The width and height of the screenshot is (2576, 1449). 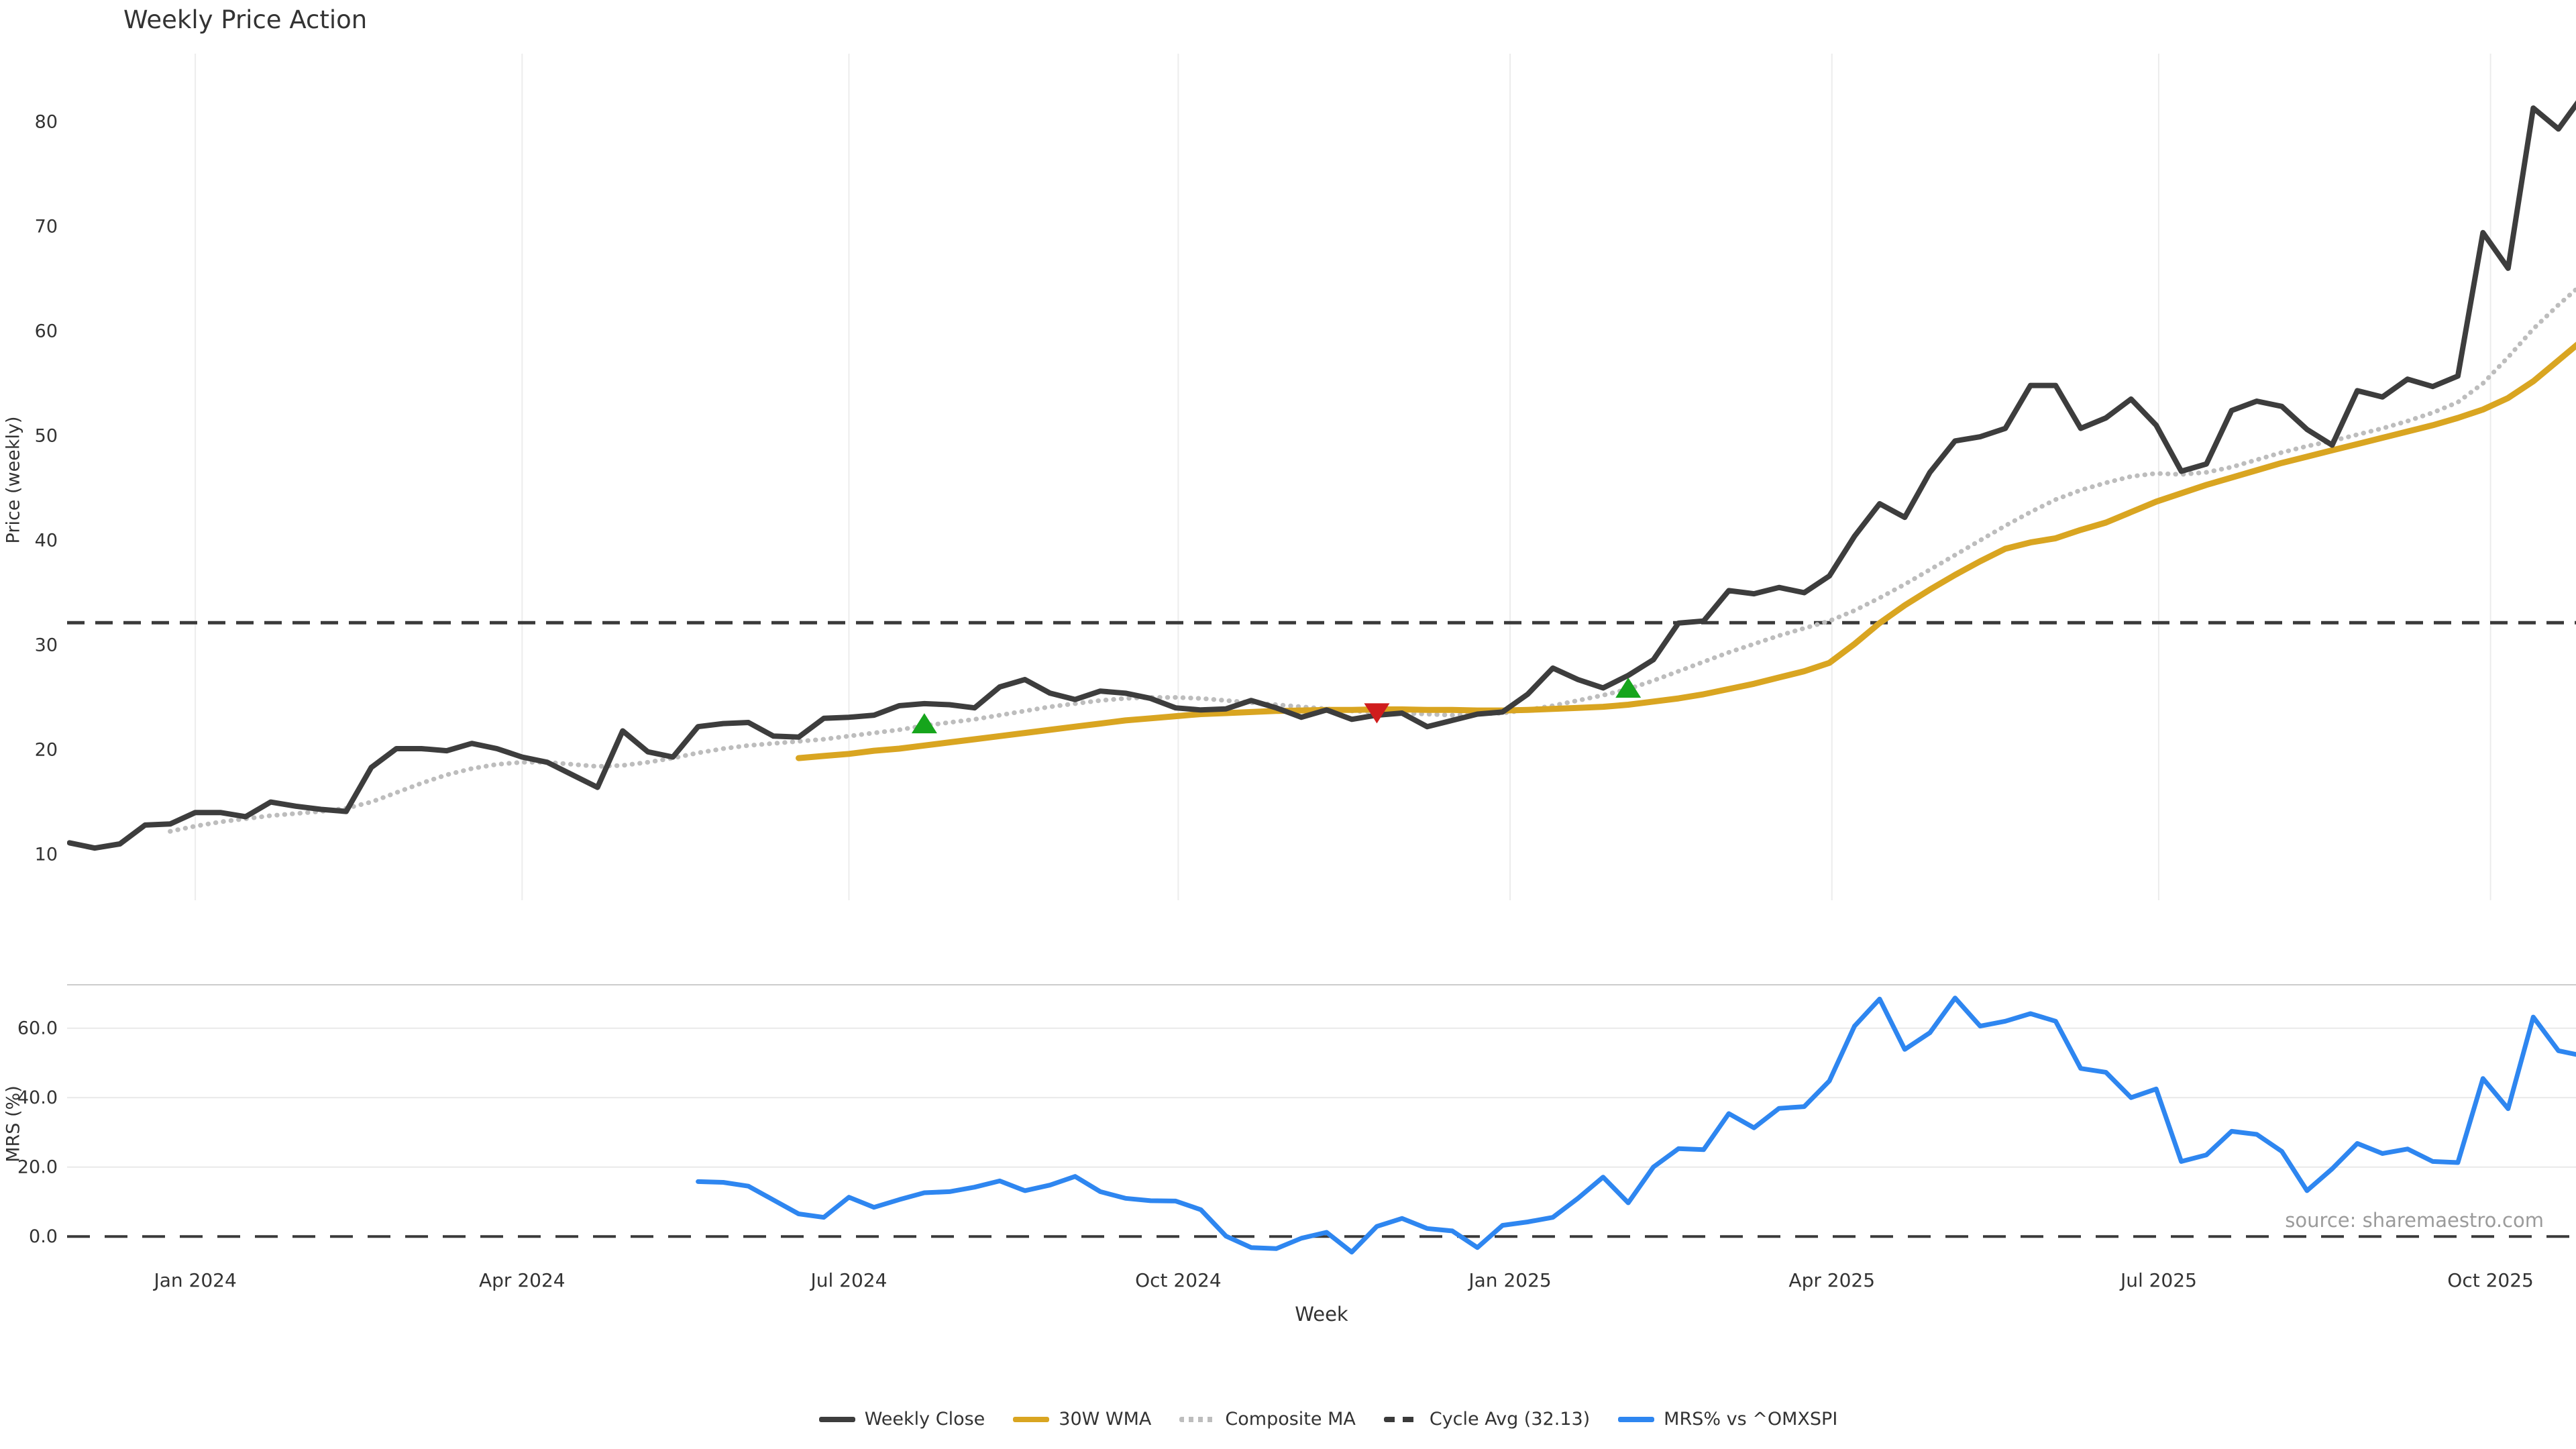 What do you see at coordinates (1751, 1419) in the screenshot?
I see `legend-label: MRS% vs ^OMXSPI` at bounding box center [1751, 1419].